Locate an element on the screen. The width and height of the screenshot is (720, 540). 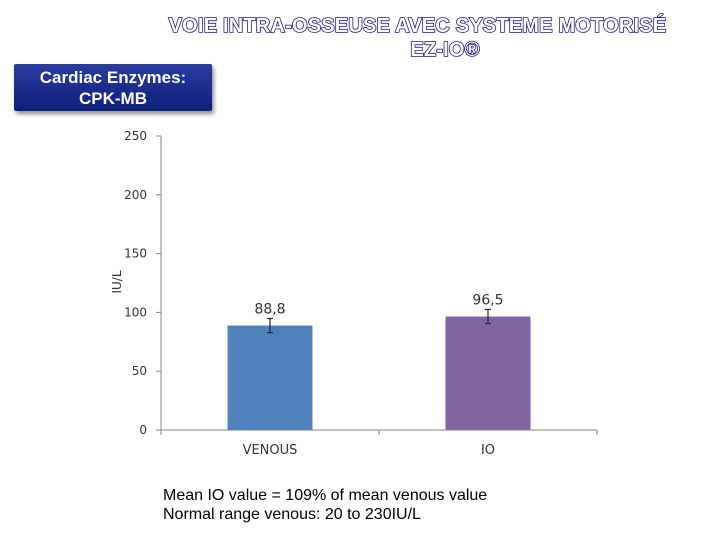
y-tick-label: 50 is located at coordinates (139, 371).